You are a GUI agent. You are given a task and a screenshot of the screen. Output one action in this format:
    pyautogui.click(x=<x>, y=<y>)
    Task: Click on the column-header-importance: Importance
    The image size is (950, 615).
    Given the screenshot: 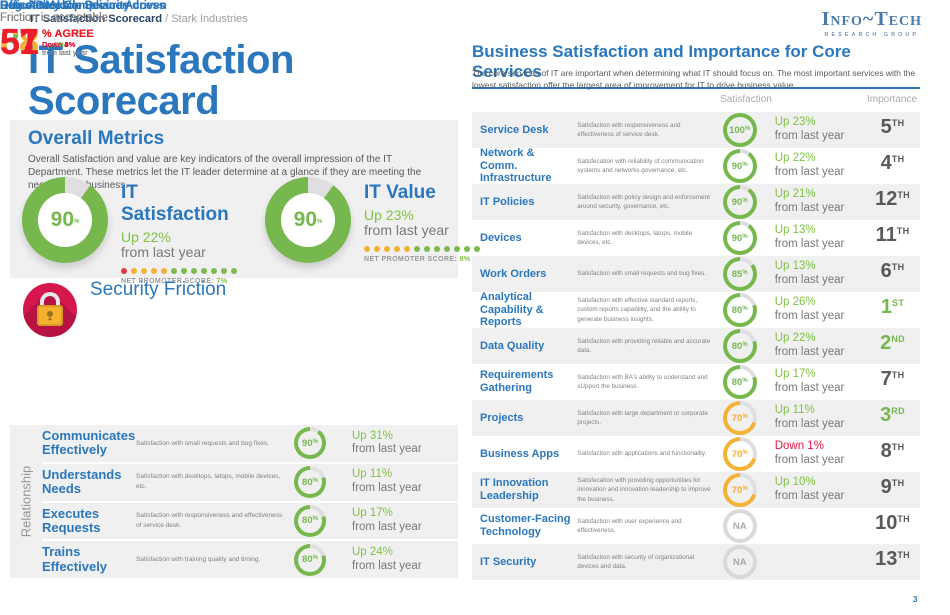 What is the action you would take?
    pyautogui.click(x=892, y=99)
    